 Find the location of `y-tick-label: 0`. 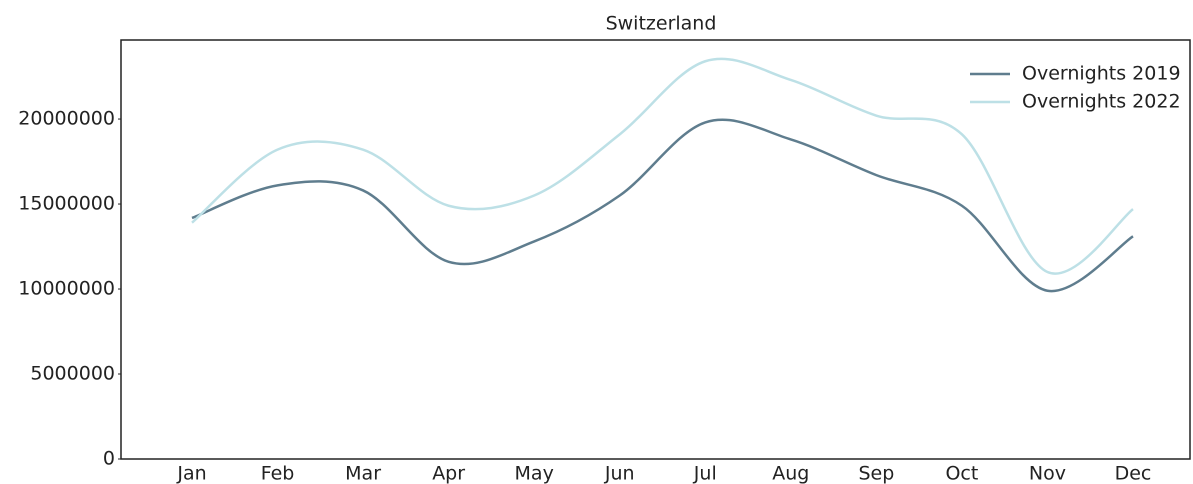

y-tick-label: 0 is located at coordinates (109, 459).